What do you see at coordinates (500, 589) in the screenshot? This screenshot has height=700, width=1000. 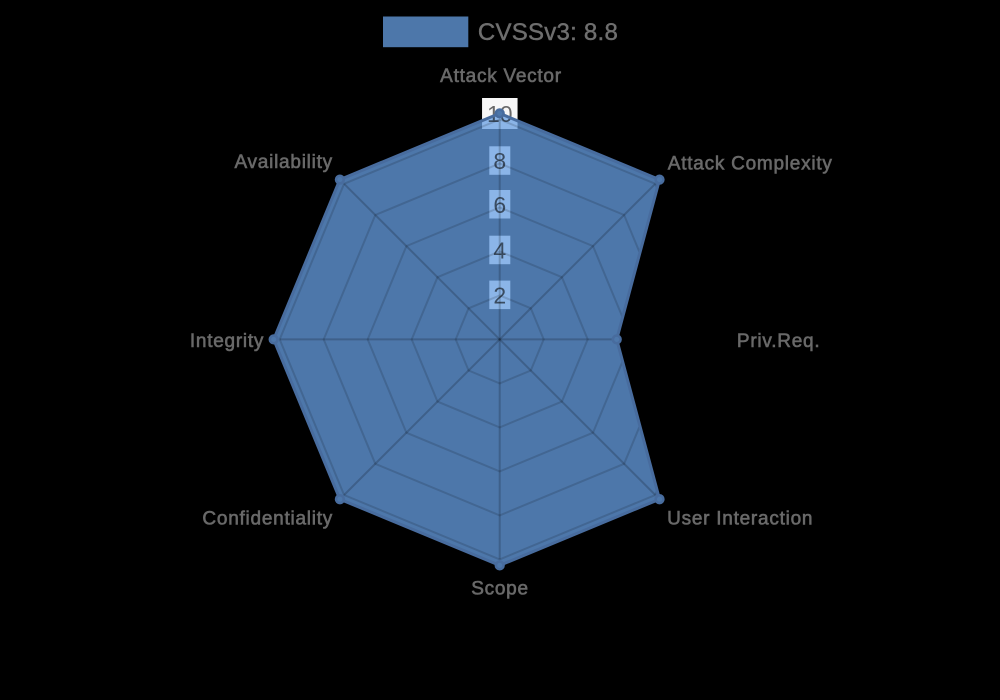 I see `svg-text: Scope` at bounding box center [500, 589].